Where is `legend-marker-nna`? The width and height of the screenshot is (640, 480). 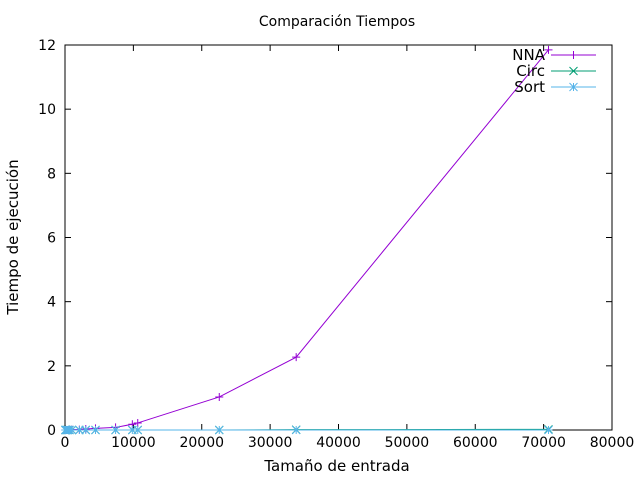
legend-marker-nna is located at coordinates (573, 55).